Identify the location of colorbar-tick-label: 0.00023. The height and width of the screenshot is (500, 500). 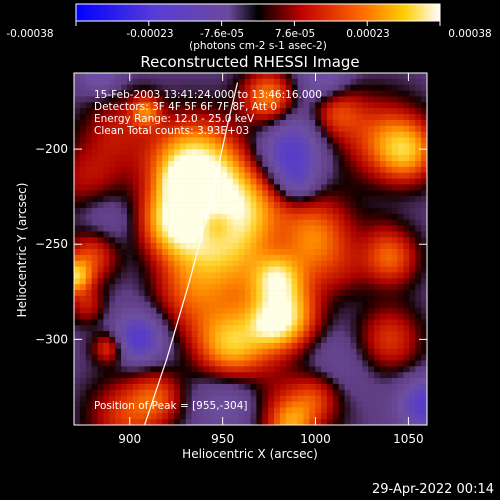
(367, 34).